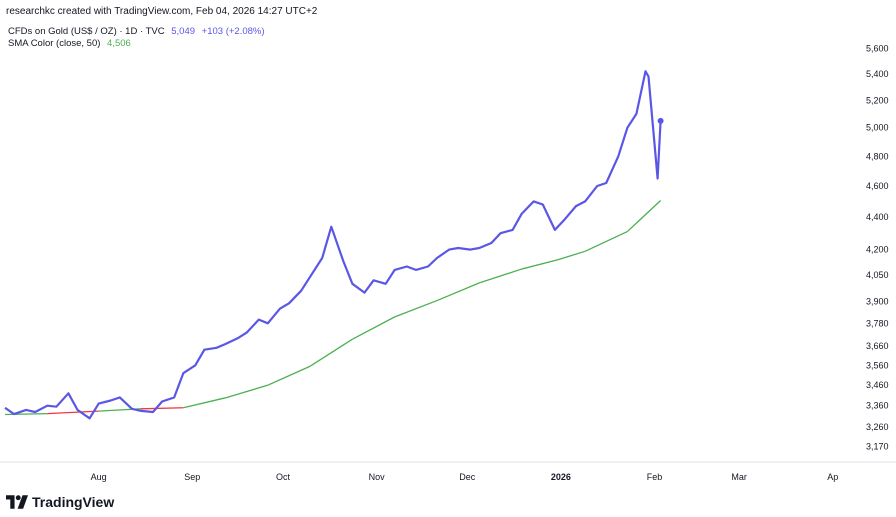  What do you see at coordinates (877, 48) in the screenshot?
I see `y-tick-label: 5,600` at bounding box center [877, 48].